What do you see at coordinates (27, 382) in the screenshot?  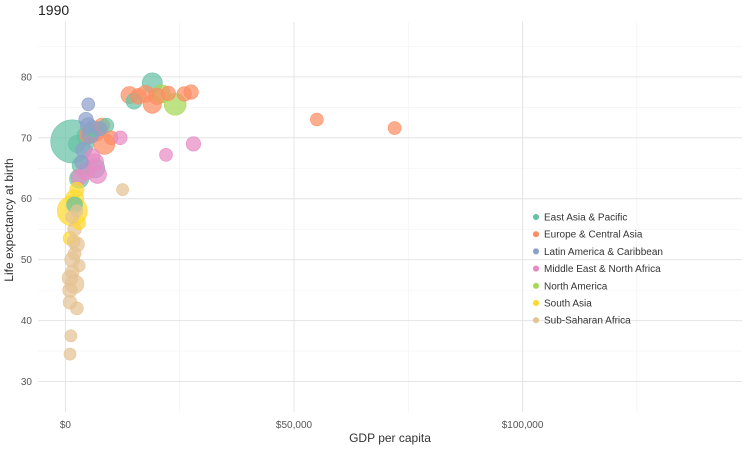 I see `y-tick-label: 30` at bounding box center [27, 382].